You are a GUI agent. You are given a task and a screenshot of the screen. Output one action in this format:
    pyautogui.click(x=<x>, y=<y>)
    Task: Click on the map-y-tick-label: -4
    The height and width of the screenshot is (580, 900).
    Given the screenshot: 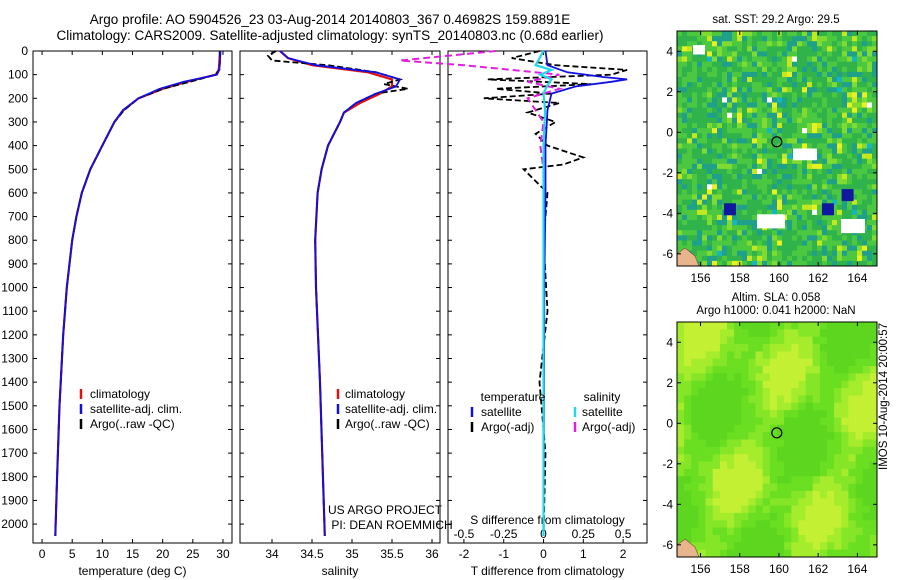 What is the action you would take?
    pyautogui.click(x=667, y=504)
    